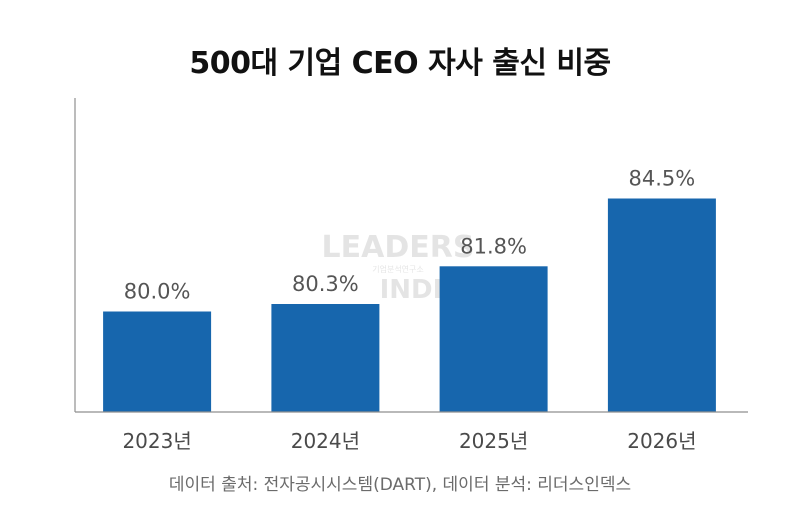 This screenshot has width=800, height=522. Describe the element at coordinates (662, 179) in the screenshot. I see `bar-value-label: 84.5%` at that location.